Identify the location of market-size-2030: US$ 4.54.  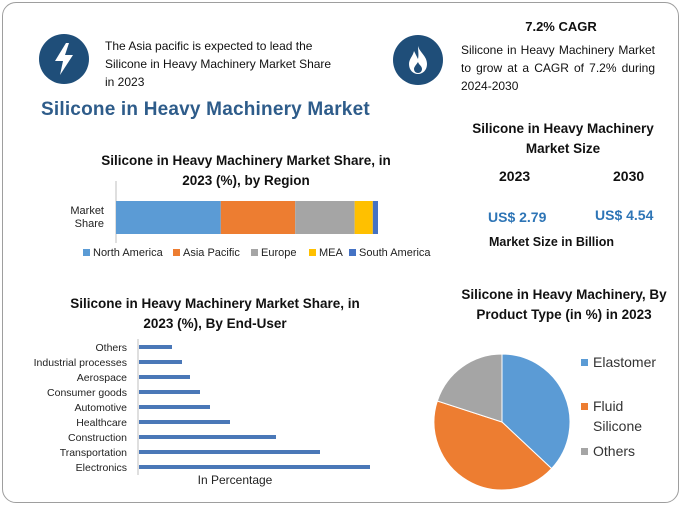
(624, 215).